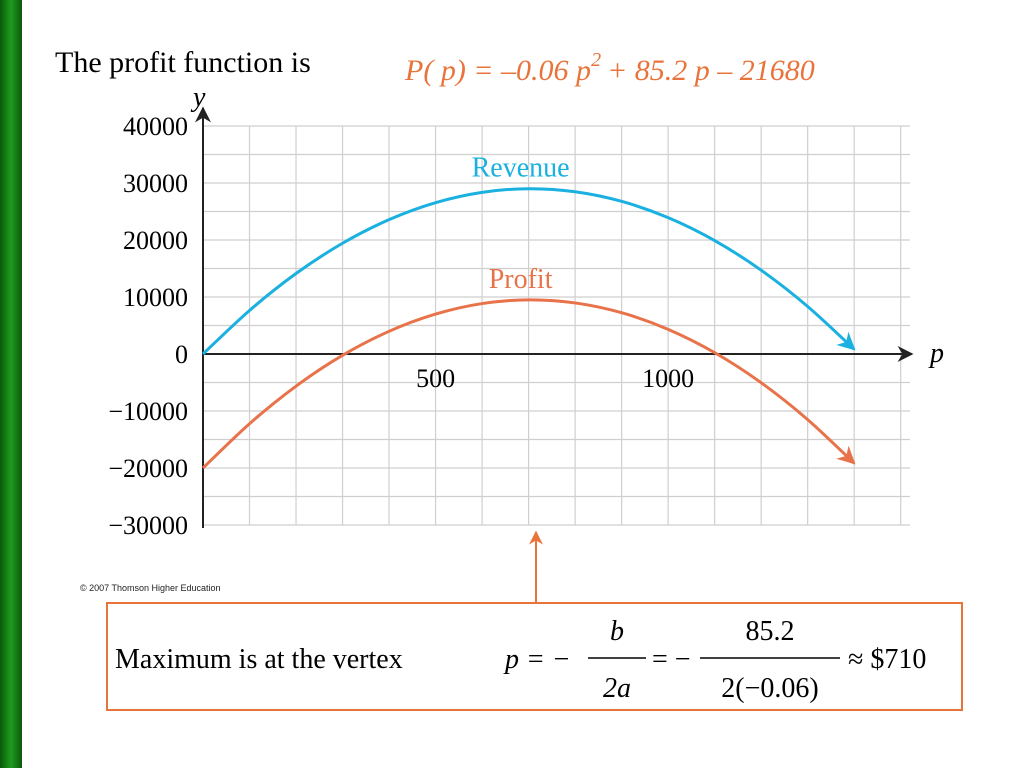 Image resolution: width=1024 pixels, height=768 pixels. I want to click on fraction-numerator: b, so click(617, 631).